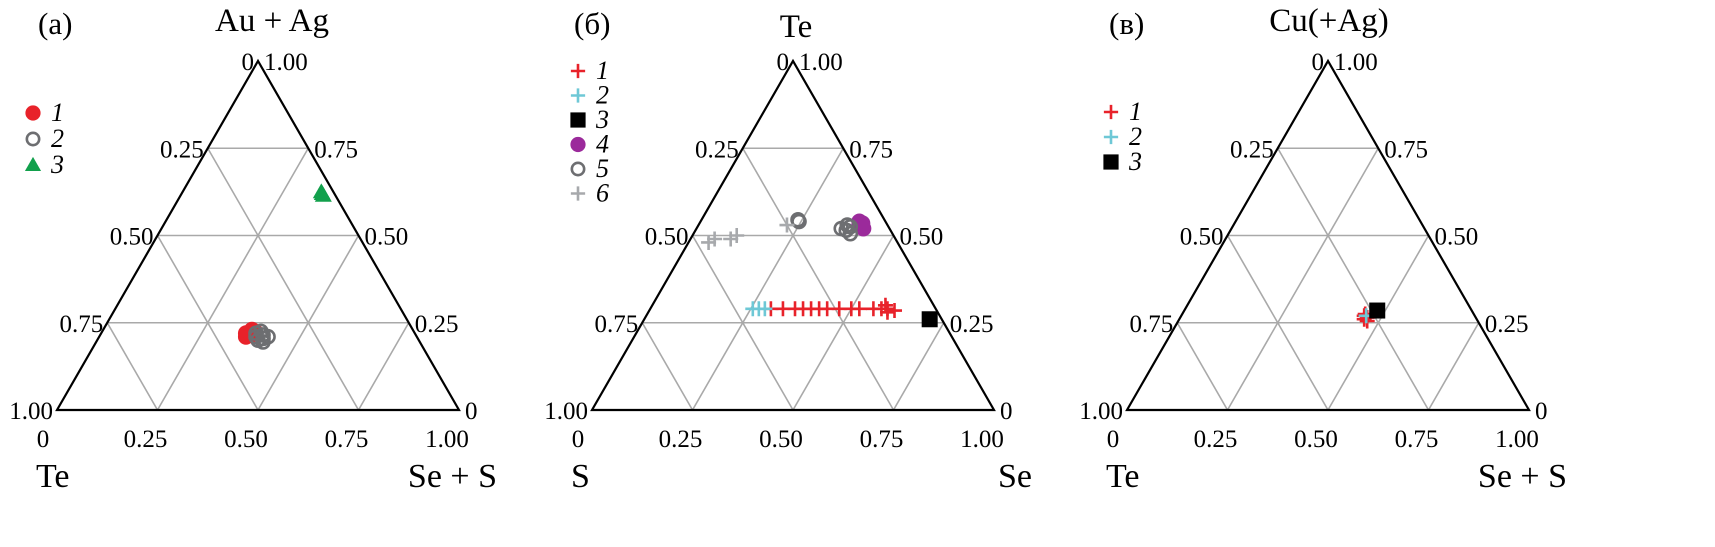 Image resolution: width=1715 pixels, height=547 pixels. Describe the element at coordinates (1328, 21) in the screenshot. I see `apex-label: Cu(+Ag)` at that location.